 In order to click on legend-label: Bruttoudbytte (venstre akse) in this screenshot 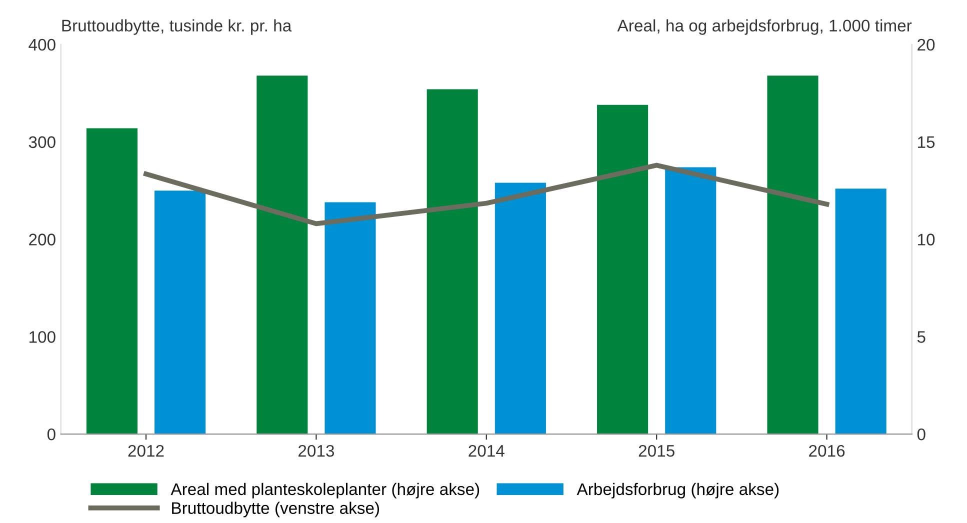, I will do `click(276, 510)`.